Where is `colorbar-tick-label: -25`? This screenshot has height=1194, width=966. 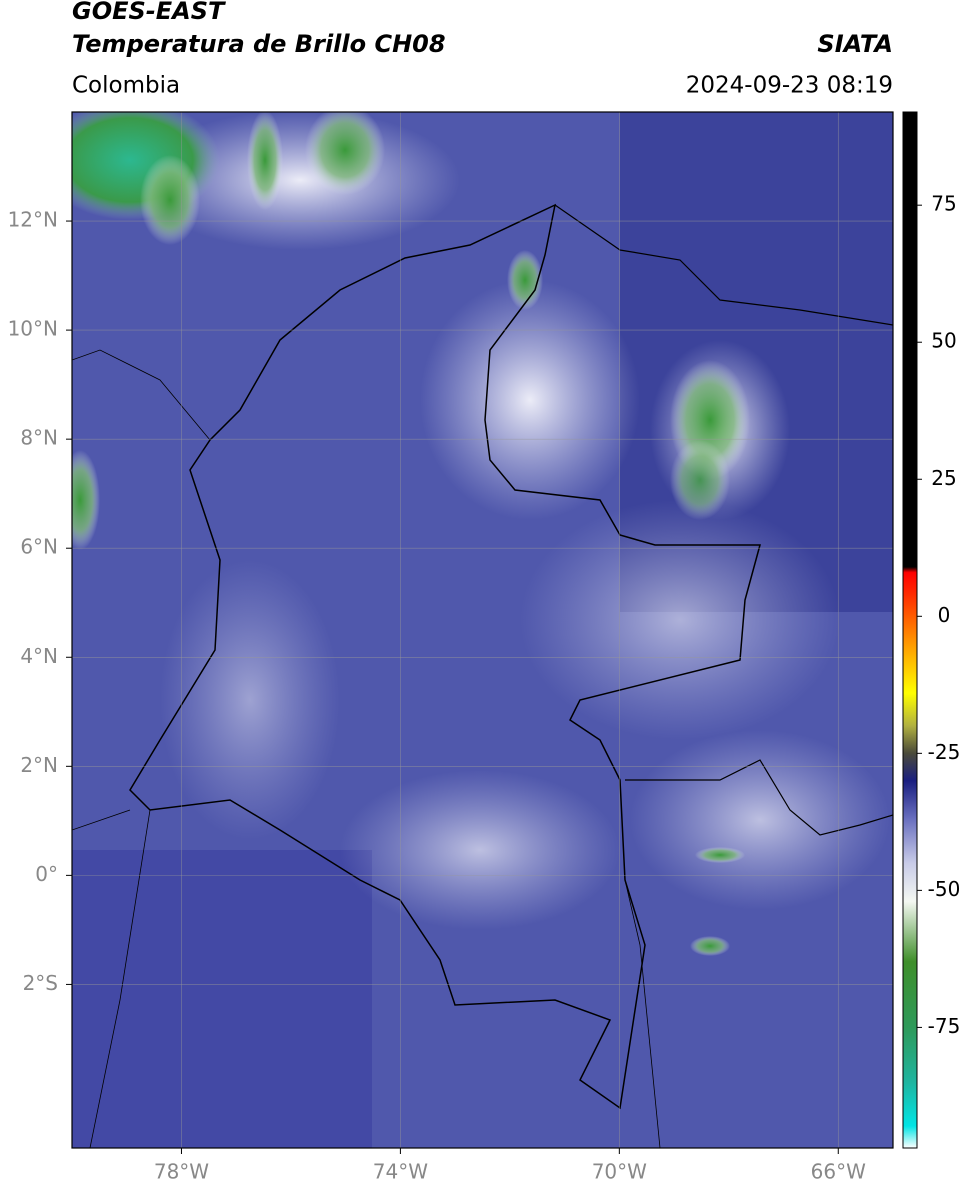
colorbar-tick-label: -25 is located at coordinates (944, 752).